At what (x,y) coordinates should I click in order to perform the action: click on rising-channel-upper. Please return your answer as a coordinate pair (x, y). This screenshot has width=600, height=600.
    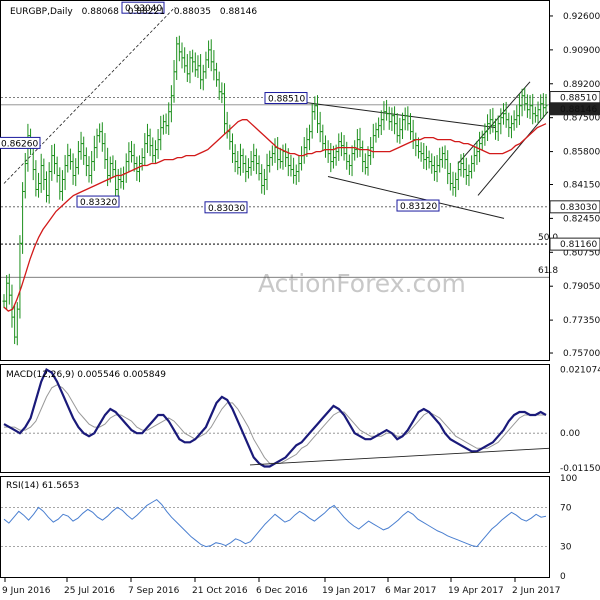
    Looking at the image, I should click on (494, 122).